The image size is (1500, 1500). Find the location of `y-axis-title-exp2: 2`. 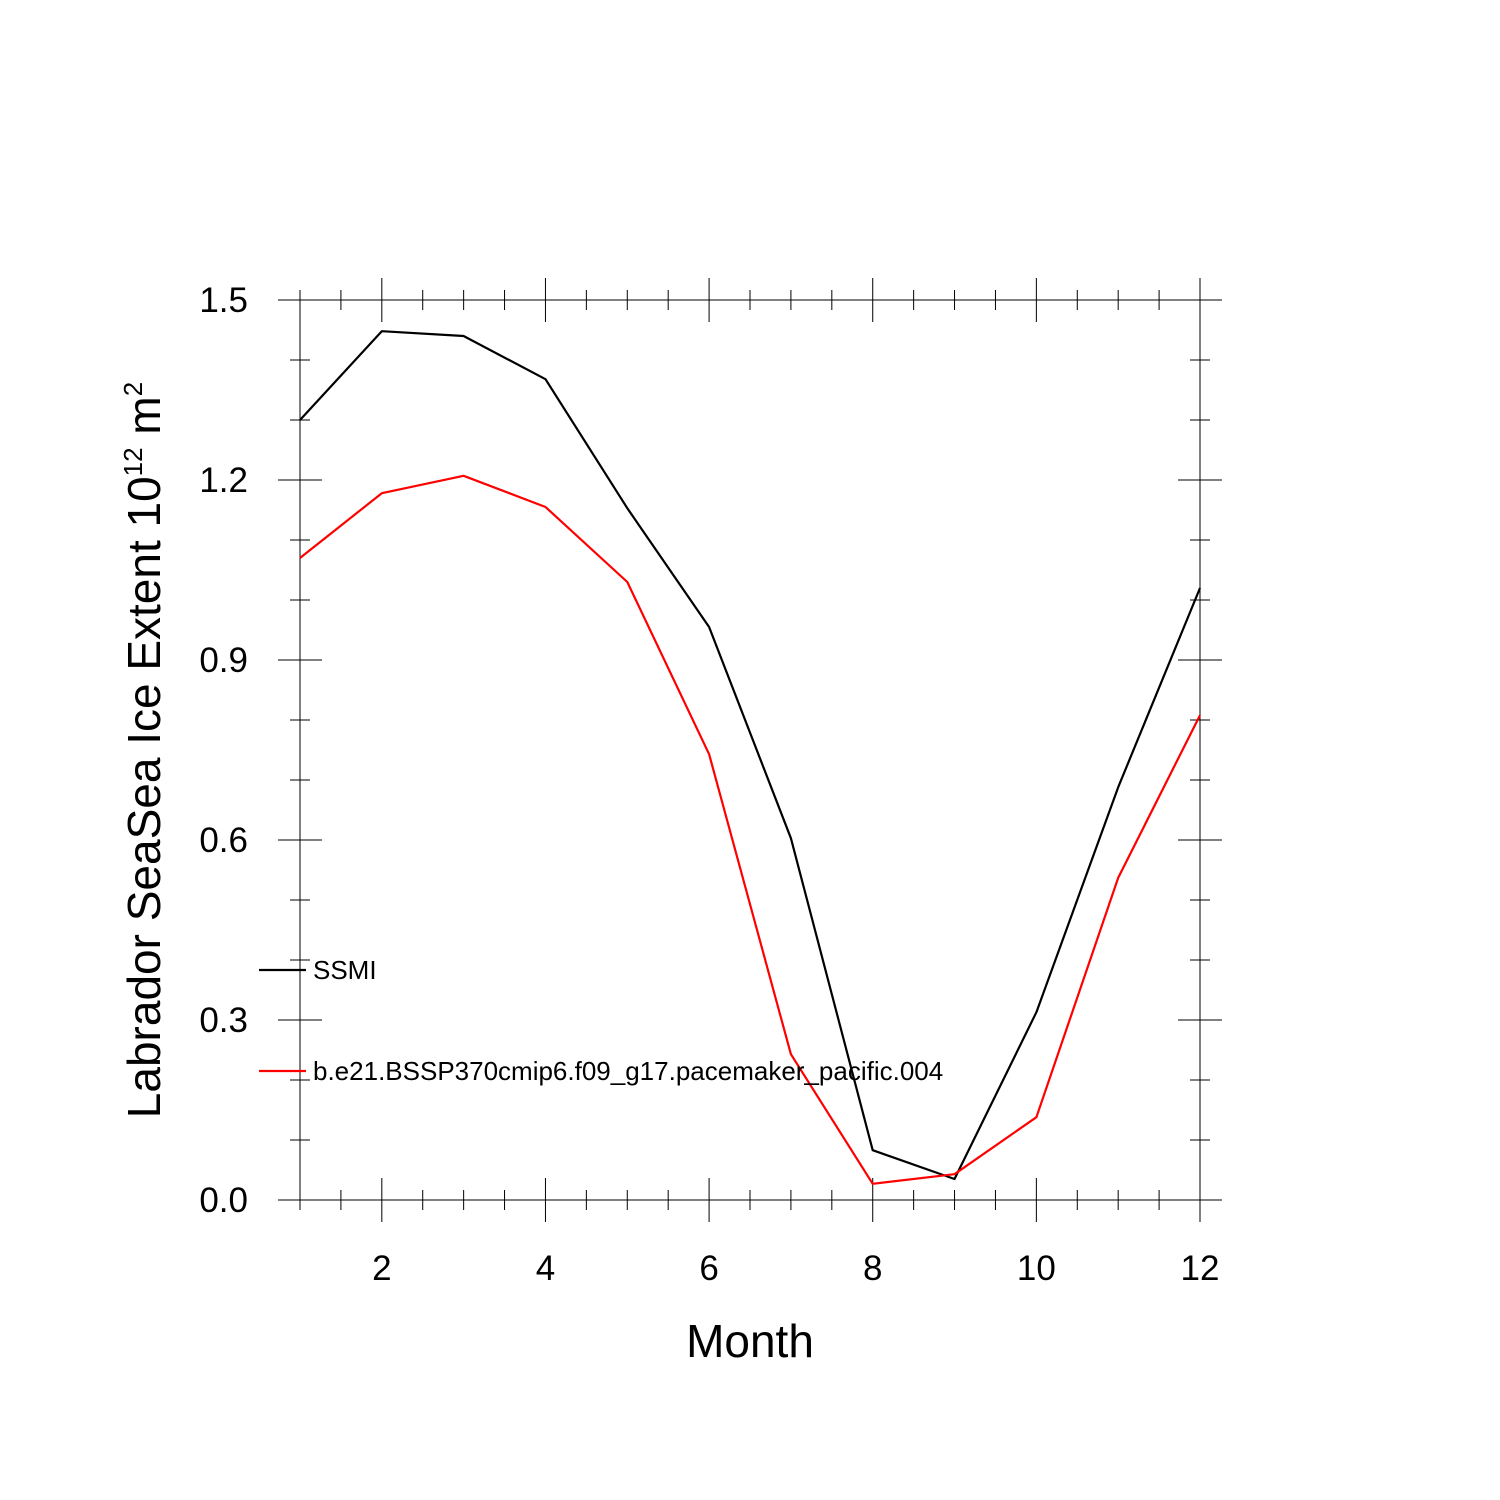

y-axis-title-exp2: 2 is located at coordinates (133, 389).